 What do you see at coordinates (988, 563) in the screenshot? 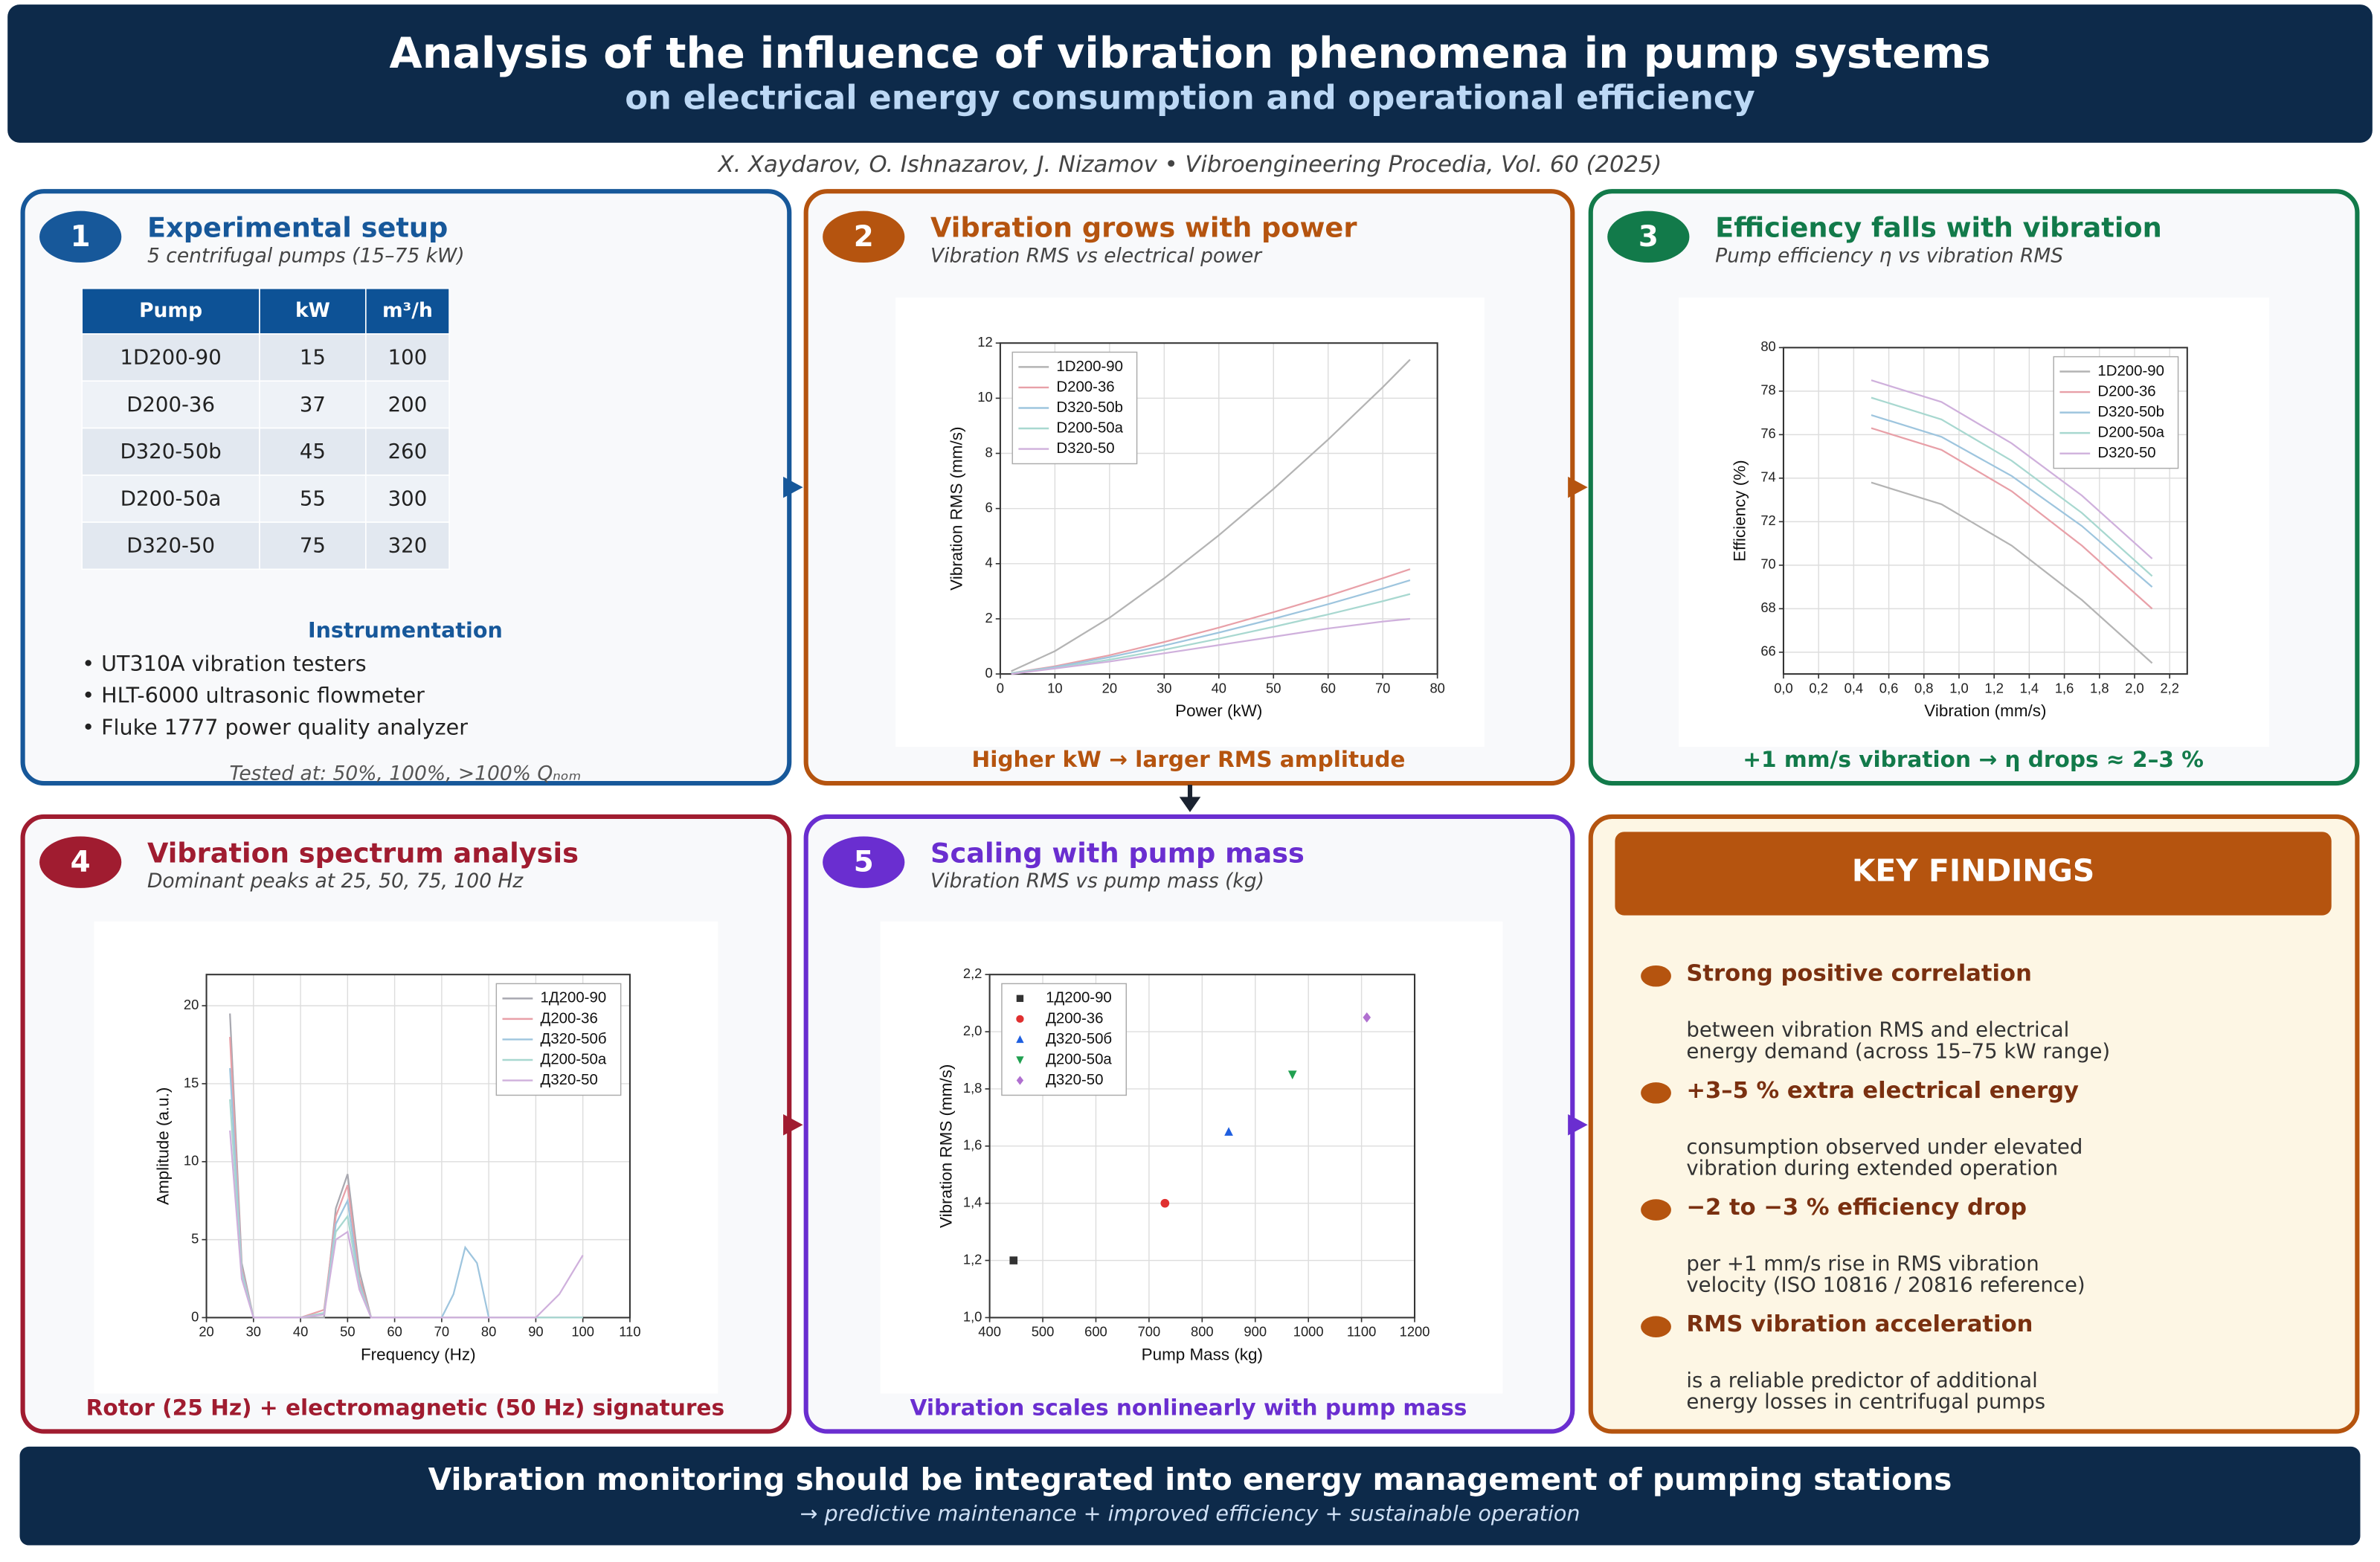
I see `y-tick-label: 4` at bounding box center [988, 563].